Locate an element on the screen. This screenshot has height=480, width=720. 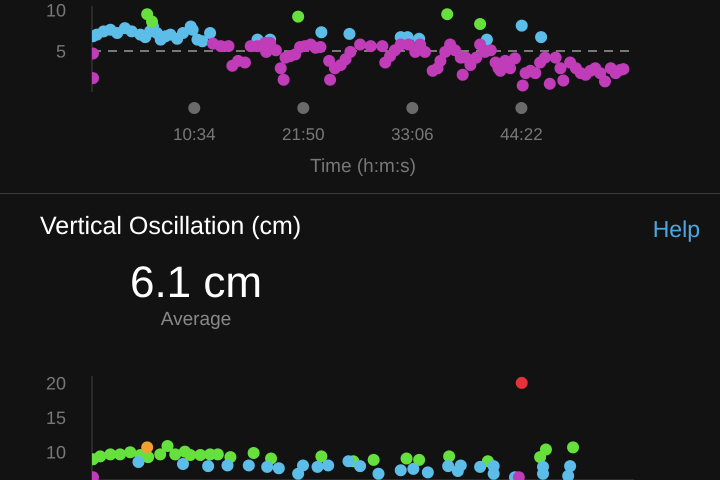
text: Help is located at coordinates (676, 229).